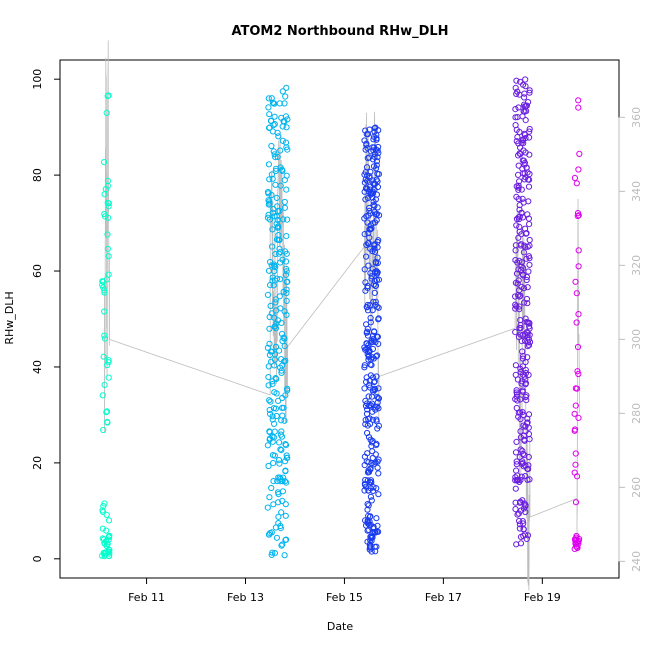  I want to click on y2-tick-label: 280, so click(636, 413).